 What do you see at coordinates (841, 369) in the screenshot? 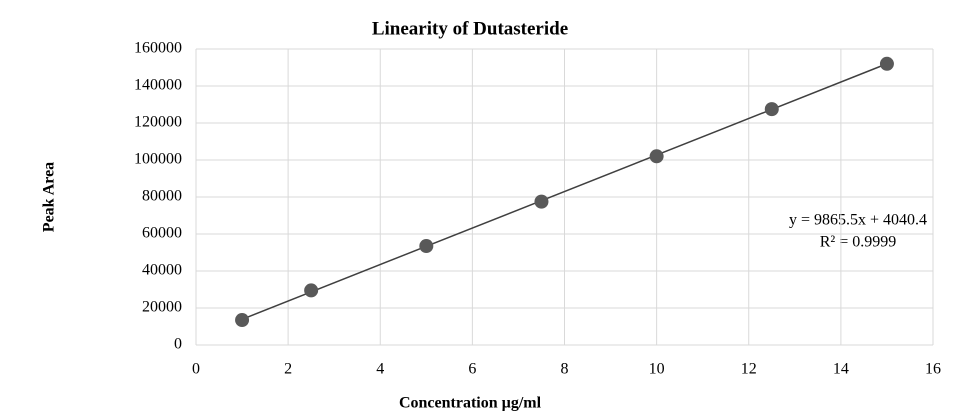
I see `x-tick-label: 14` at bounding box center [841, 369].